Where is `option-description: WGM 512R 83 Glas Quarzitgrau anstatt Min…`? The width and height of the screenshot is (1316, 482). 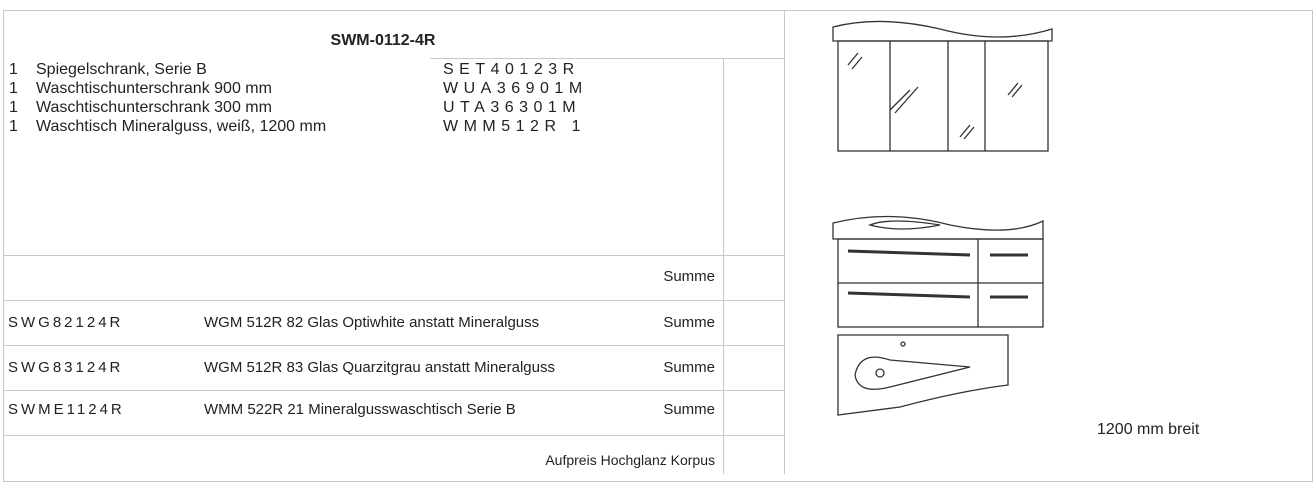 option-description: WGM 512R 83 Glas Quarzitgrau anstatt Min… is located at coordinates (379, 367).